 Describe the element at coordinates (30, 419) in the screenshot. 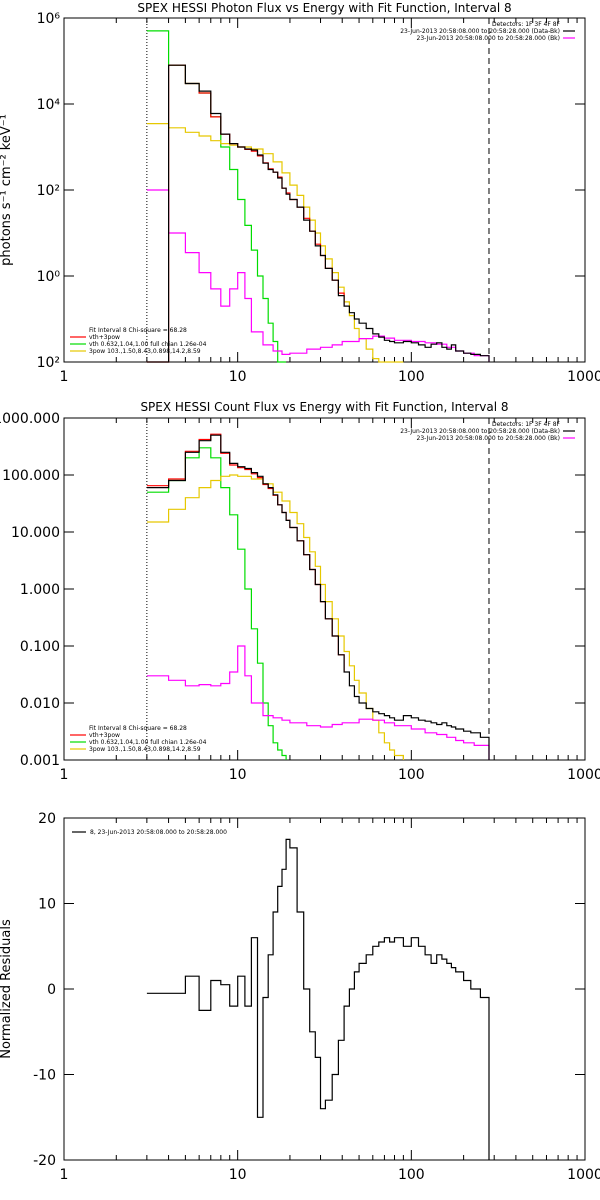

I see `y-tick-label: 1000.000` at that location.